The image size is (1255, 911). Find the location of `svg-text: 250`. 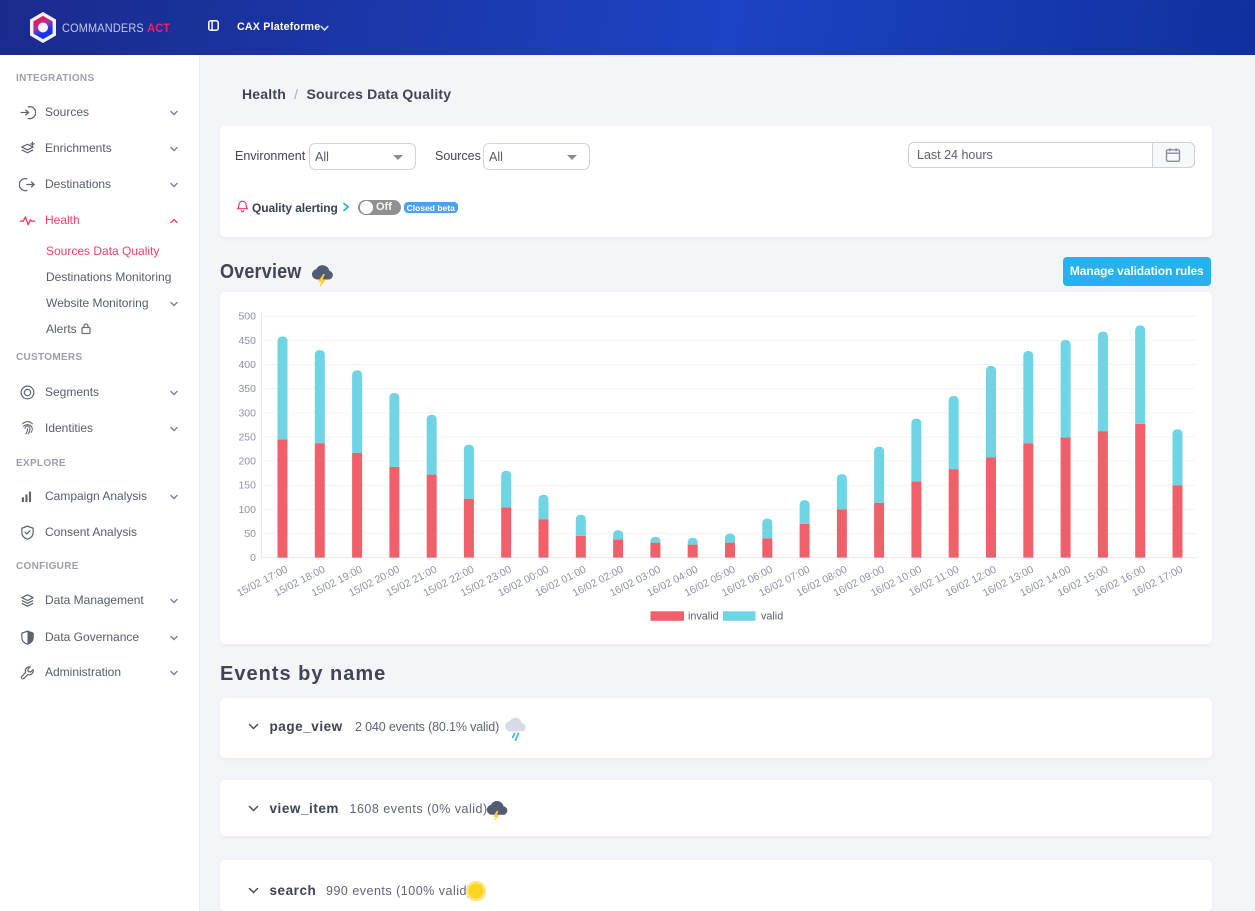

svg-text: 250 is located at coordinates (247, 437).